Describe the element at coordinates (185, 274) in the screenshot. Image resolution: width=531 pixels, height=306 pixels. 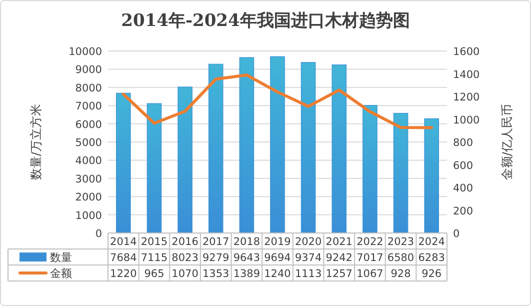
I see `data-label: 1070` at that location.